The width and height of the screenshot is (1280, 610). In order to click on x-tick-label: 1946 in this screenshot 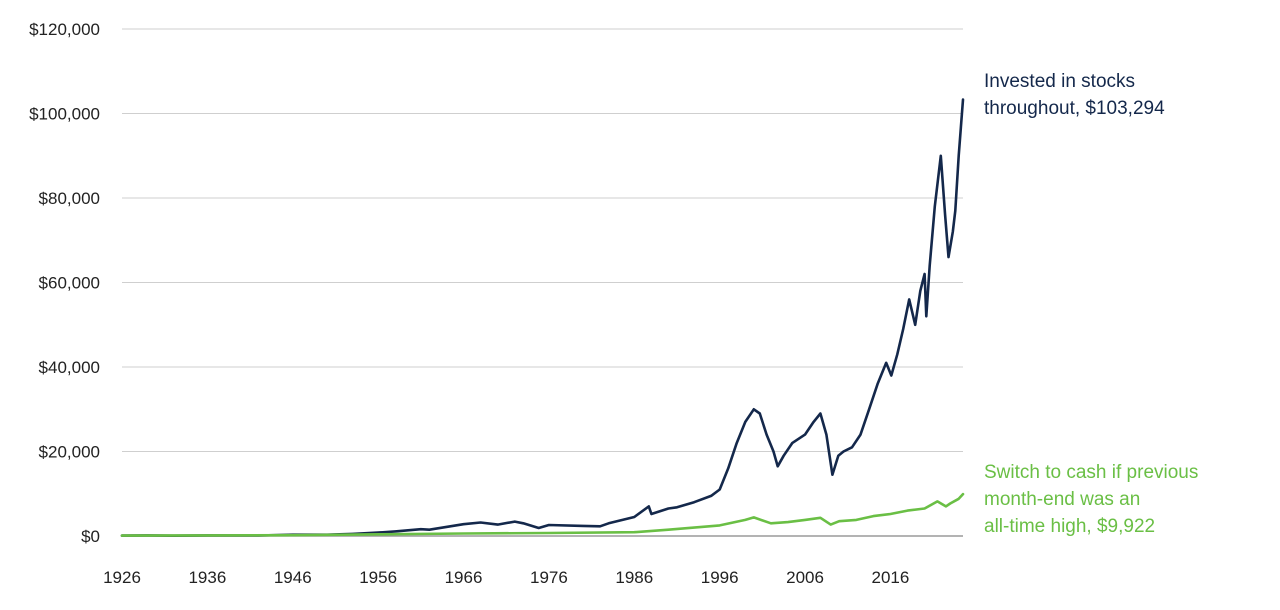, I will do `click(293, 577)`.